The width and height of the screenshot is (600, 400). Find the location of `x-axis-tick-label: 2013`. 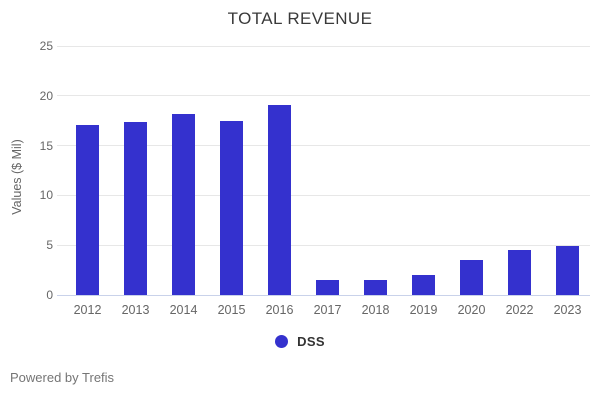

x-axis-tick-label: 2013 is located at coordinates (135, 310).